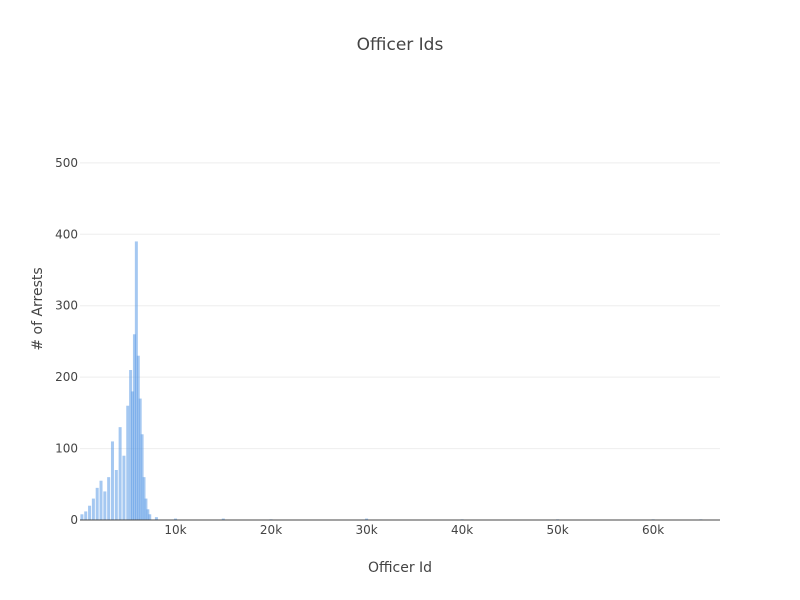  I want to click on x-tick-label: 40k, so click(462, 530).